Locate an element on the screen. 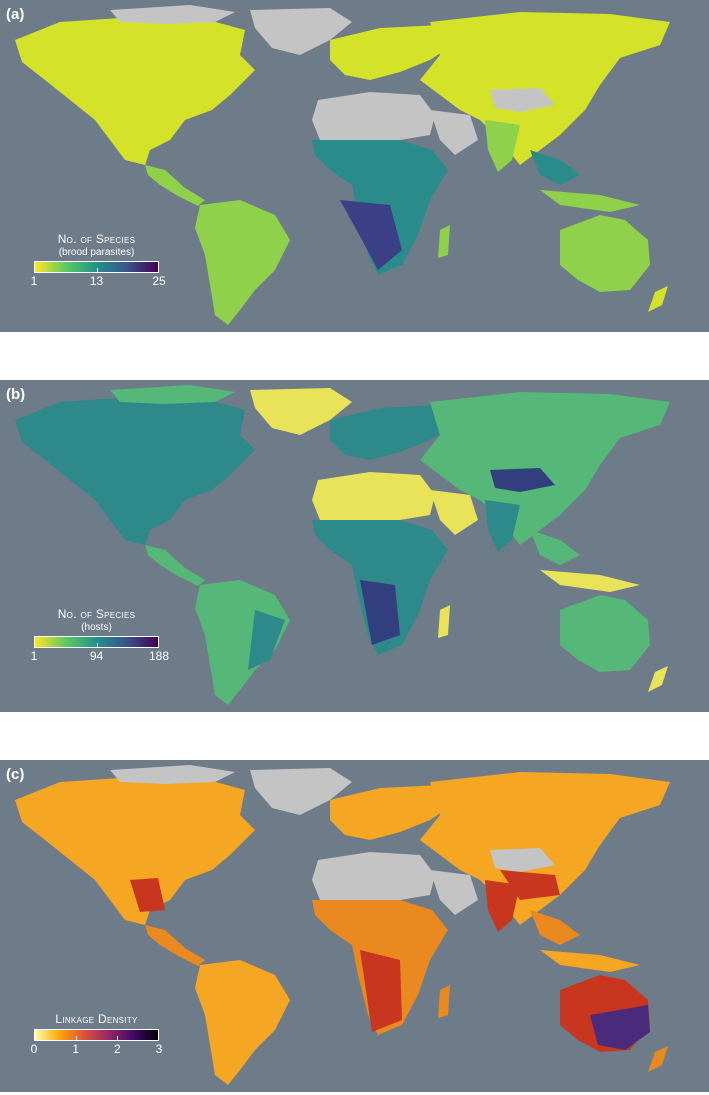 This screenshot has width=709, height=1095. legend: Linkage Density 0 1 2 3 is located at coordinates (96, 1034).